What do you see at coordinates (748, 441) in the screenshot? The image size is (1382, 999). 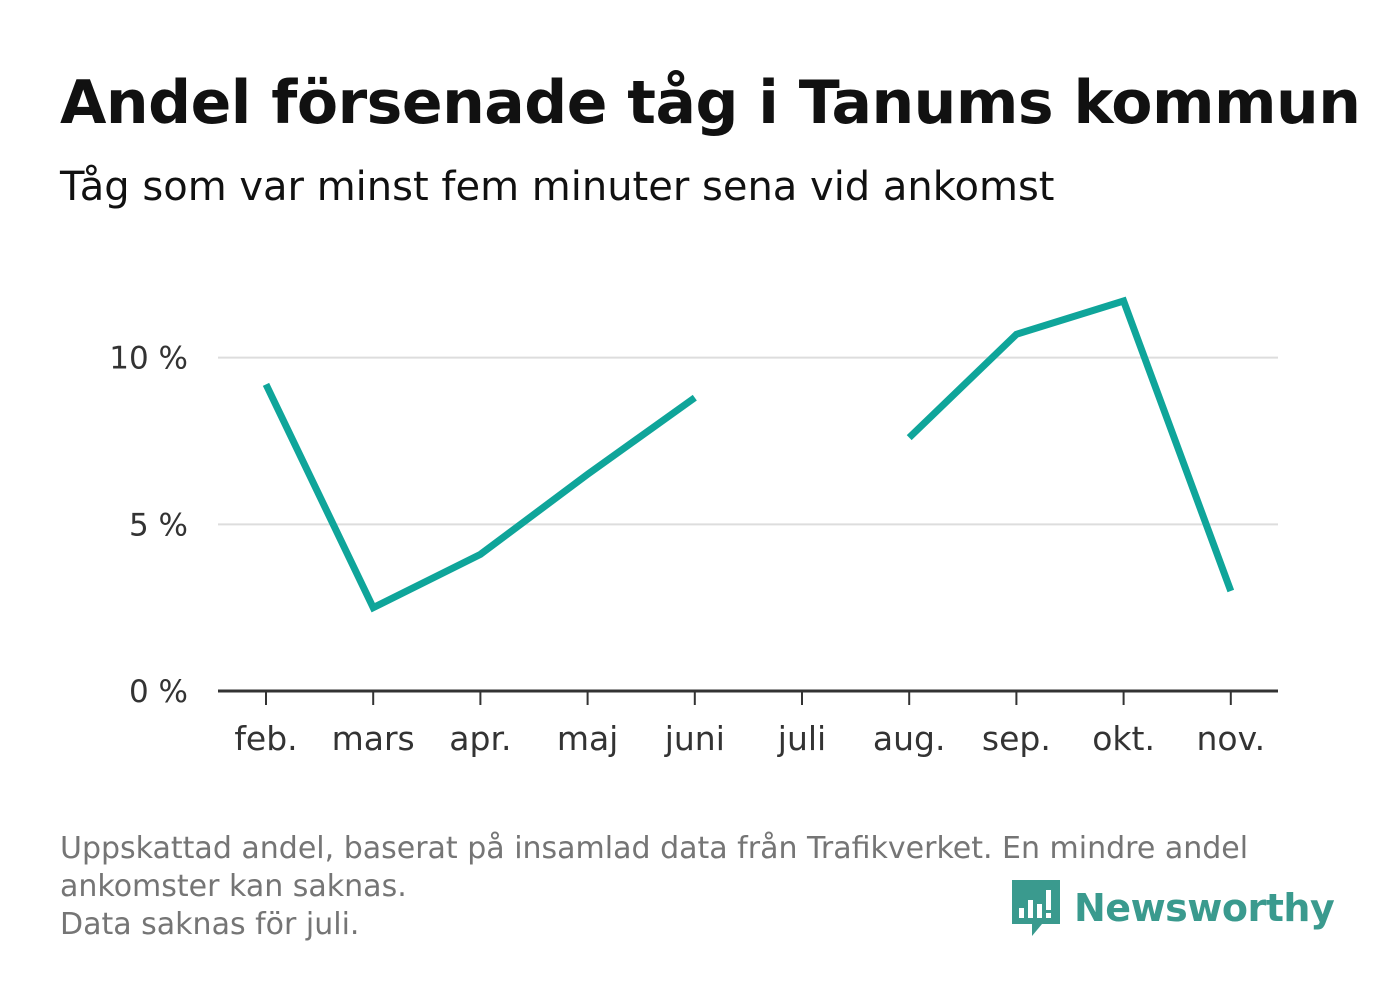 I see `gridlines` at bounding box center [748, 441].